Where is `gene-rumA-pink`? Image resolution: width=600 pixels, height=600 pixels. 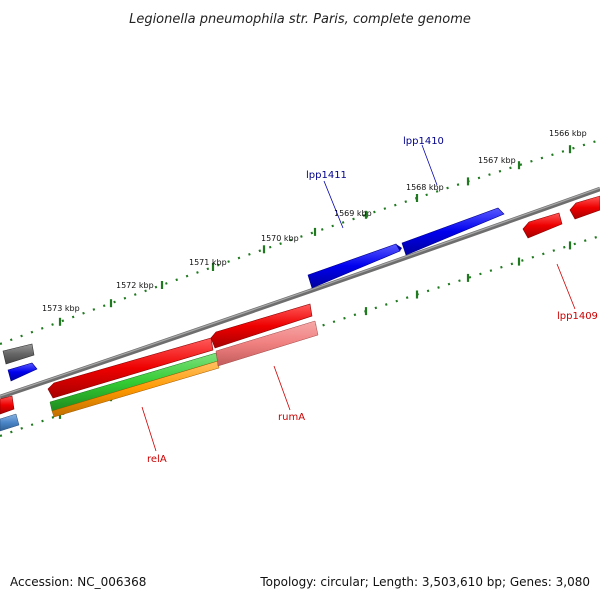
gene-rumA-pink is located at coordinates (267, 343).